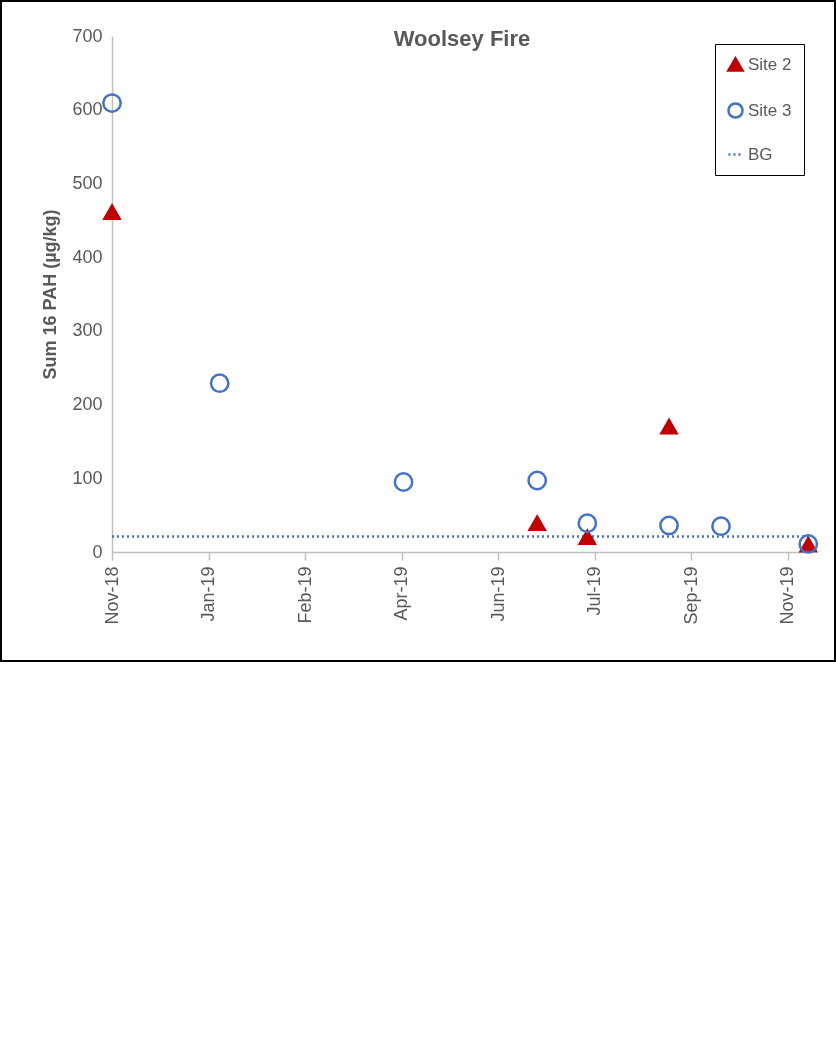 The image size is (836, 1056). What do you see at coordinates (594, 591) in the screenshot?
I see `x-tick-label: Jul-19` at bounding box center [594, 591].